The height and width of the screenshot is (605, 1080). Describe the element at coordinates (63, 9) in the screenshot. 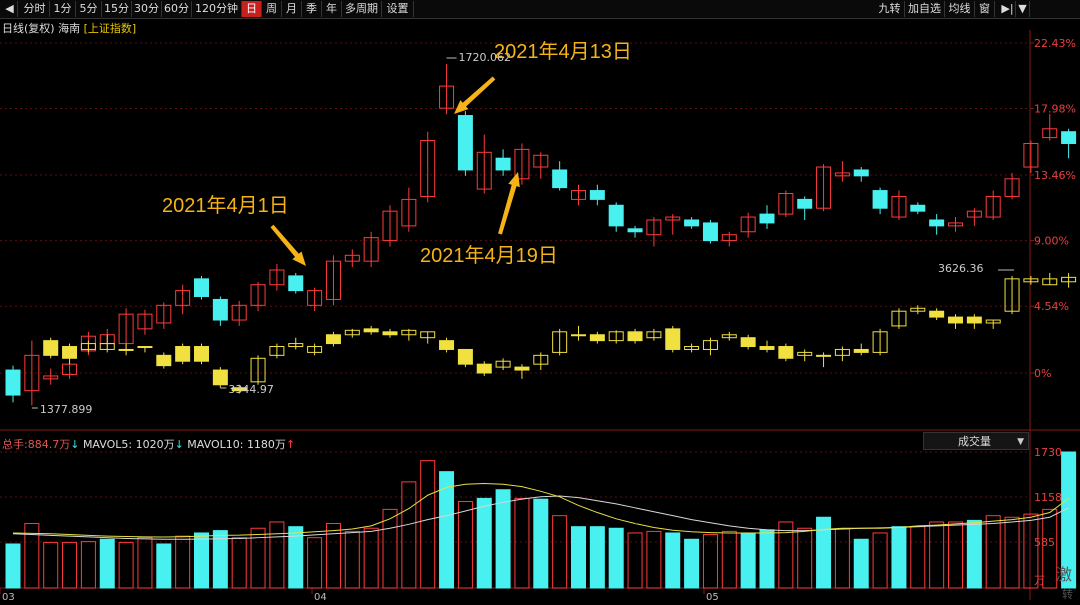

I see `toolbar-tab-1: 1分` at that location.